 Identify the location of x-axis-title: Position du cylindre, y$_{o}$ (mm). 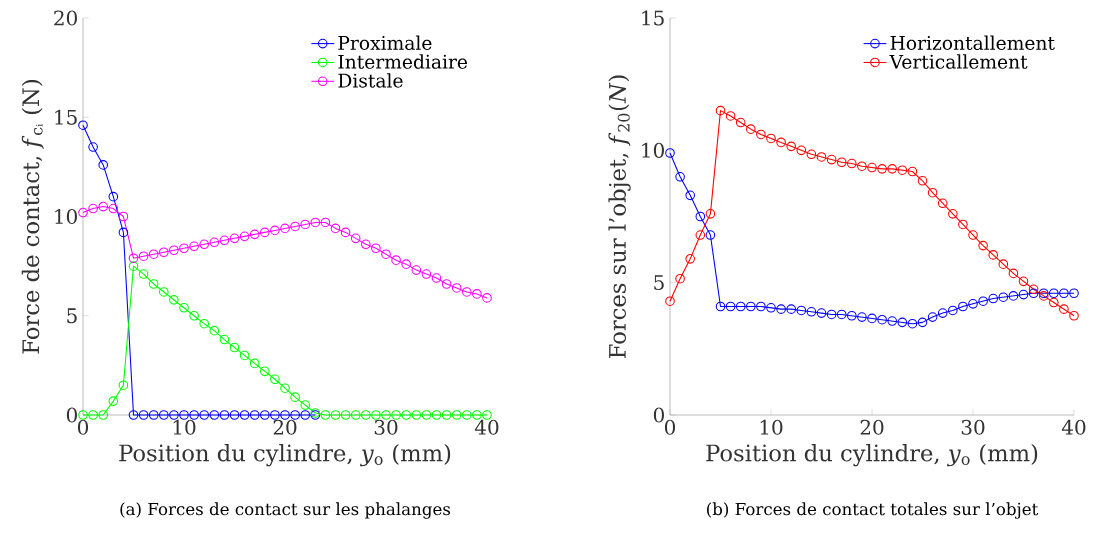
(872, 455).